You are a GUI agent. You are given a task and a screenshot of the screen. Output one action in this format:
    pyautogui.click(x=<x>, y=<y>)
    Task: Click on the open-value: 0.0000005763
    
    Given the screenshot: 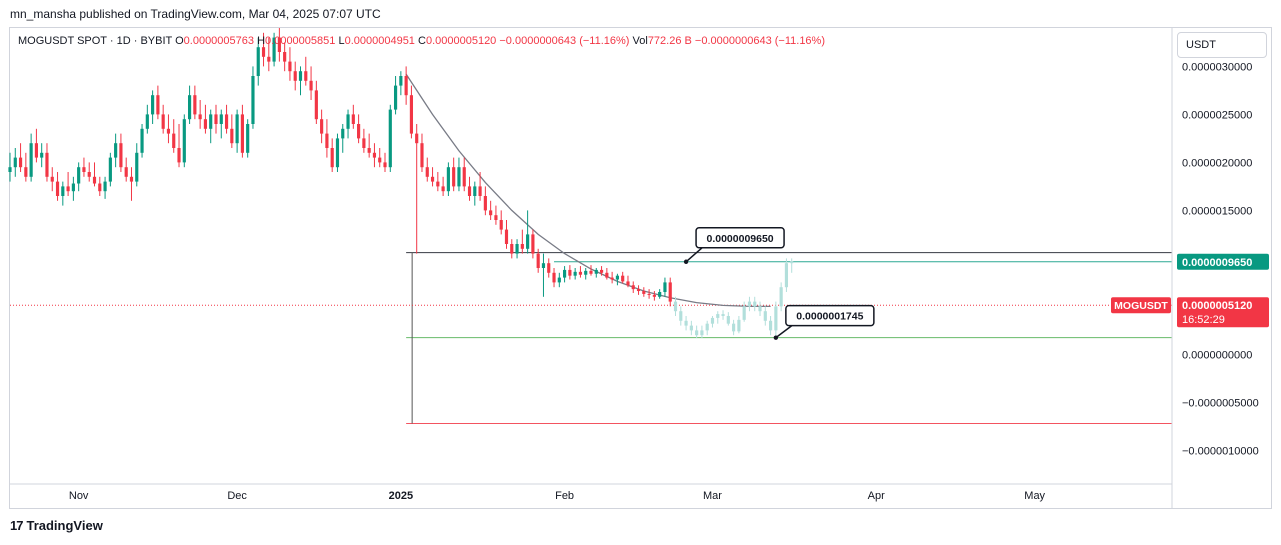 What is the action you would take?
    pyautogui.click(x=219, y=41)
    